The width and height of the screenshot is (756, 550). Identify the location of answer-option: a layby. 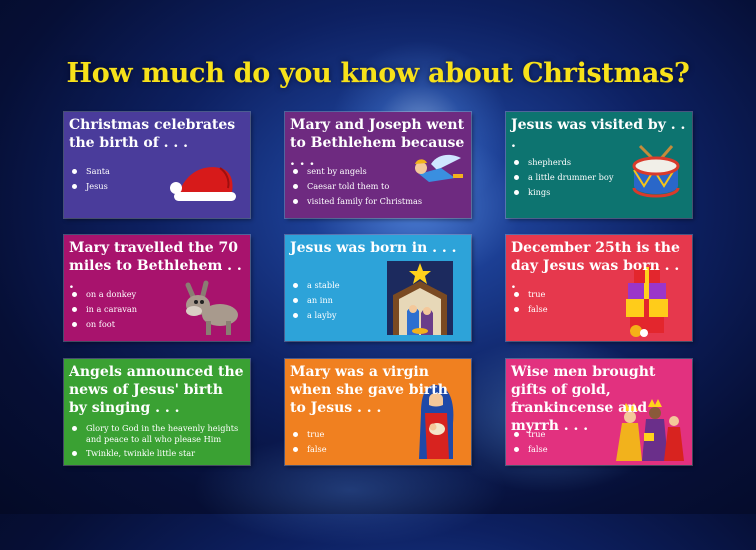
(312, 315).